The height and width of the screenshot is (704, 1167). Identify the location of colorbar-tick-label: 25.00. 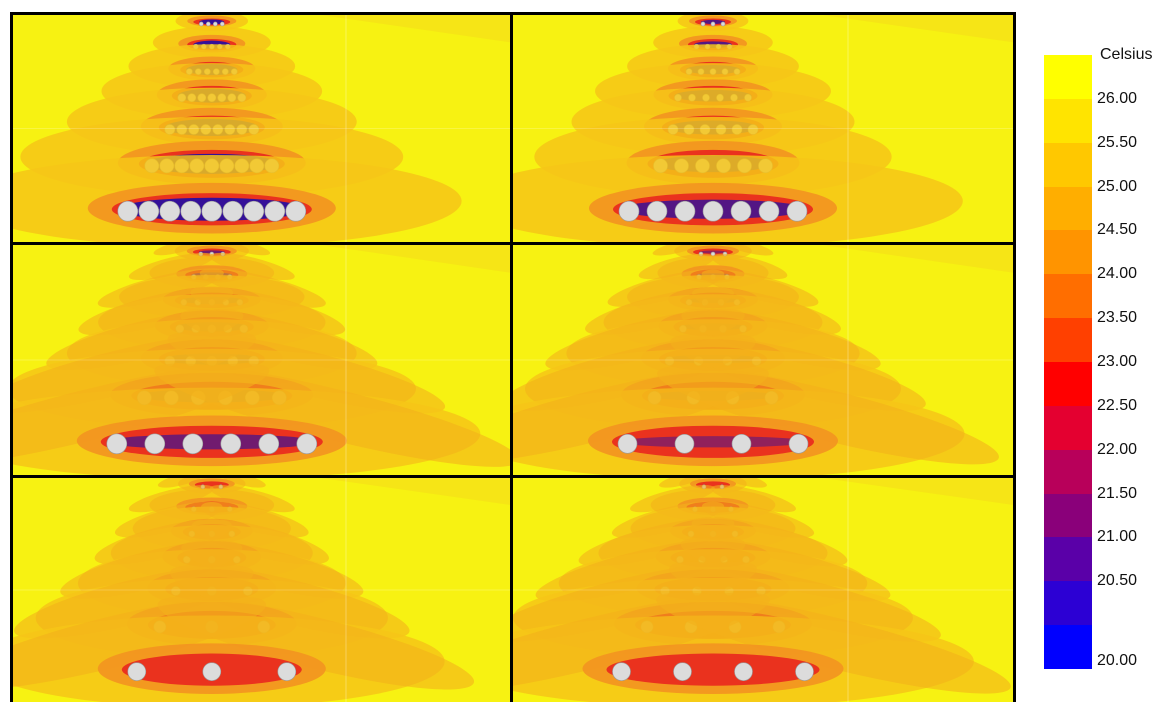
(1117, 186).